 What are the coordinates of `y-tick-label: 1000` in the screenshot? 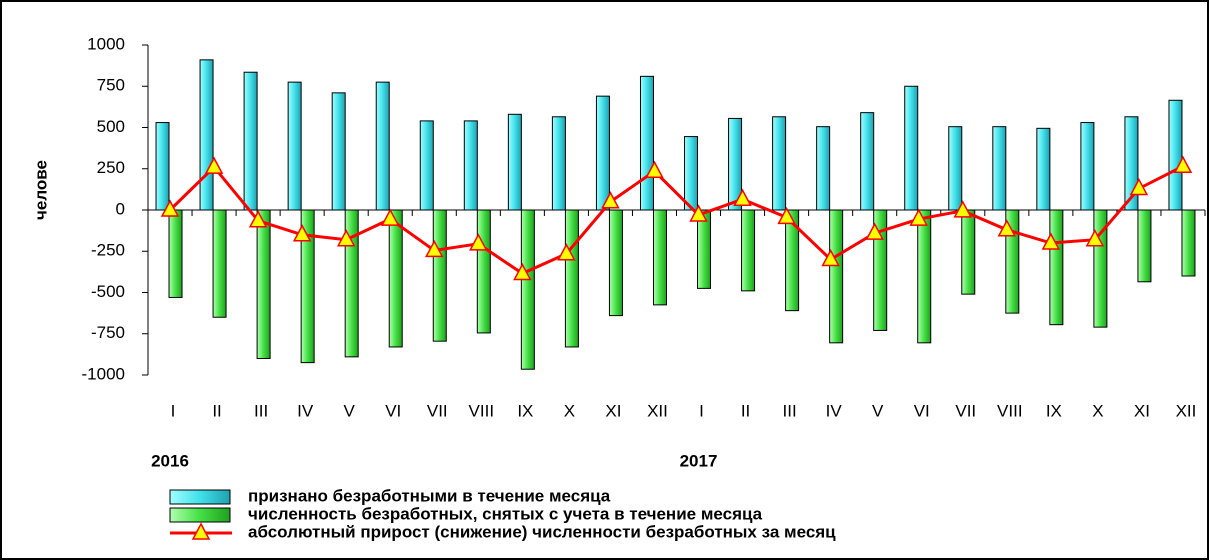 It's located at (106, 43).